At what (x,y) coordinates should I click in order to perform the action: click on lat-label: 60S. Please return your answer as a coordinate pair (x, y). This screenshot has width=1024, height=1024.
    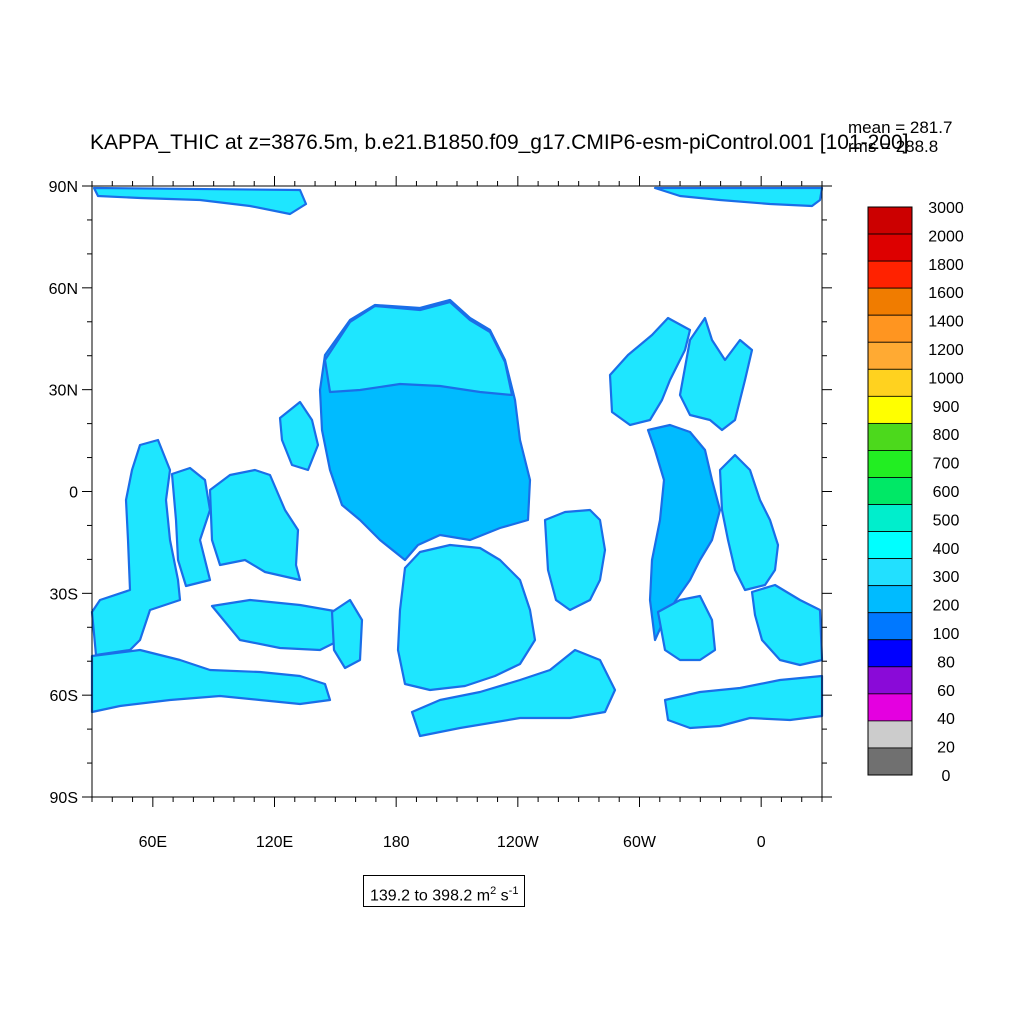
    Looking at the image, I should click on (64, 696).